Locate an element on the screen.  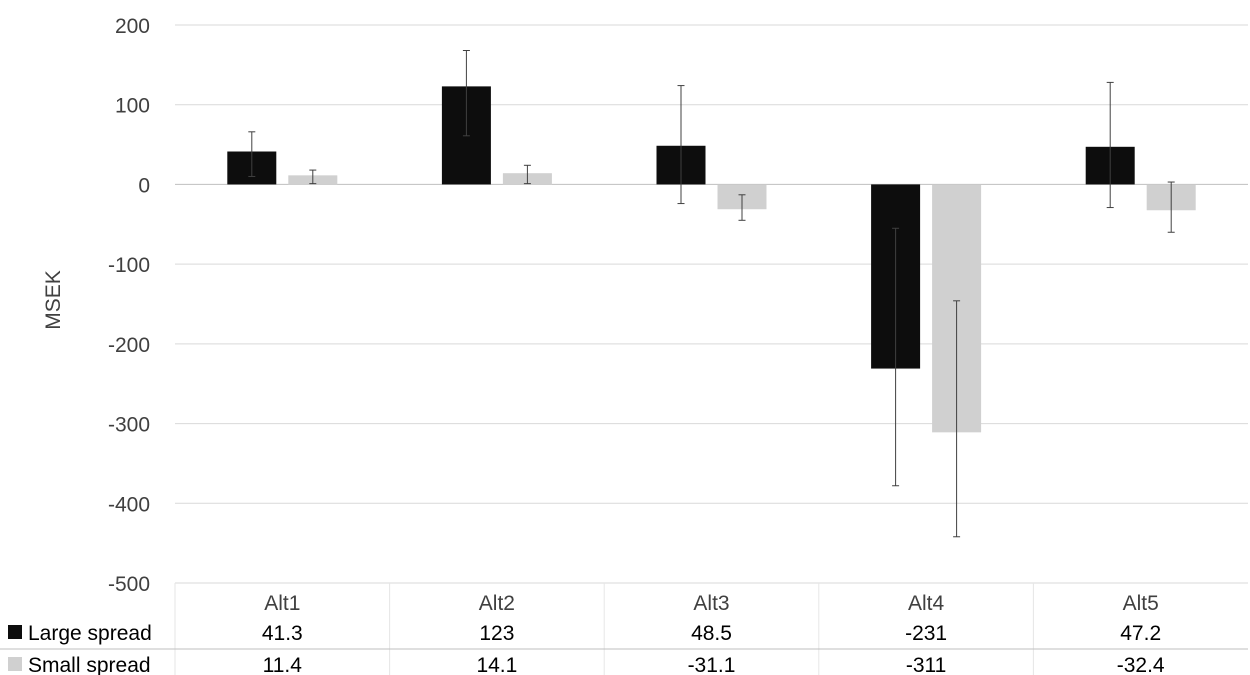
data-table-cell: 47.2 is located at coordinates (1140, 633).